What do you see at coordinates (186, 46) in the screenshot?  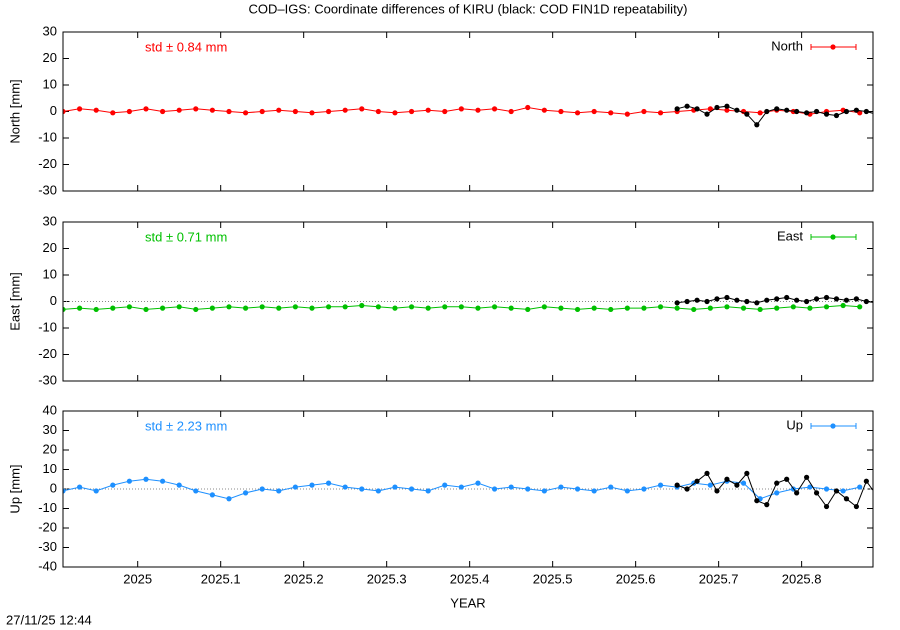 I see `std-annotation: std ± 0.84 mm` at bounding box center [186, 46].